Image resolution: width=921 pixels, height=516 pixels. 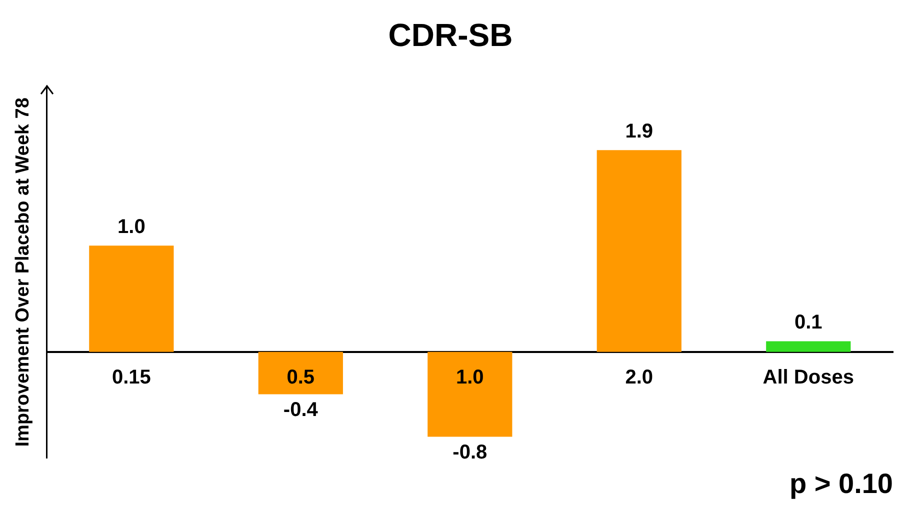 What do you see at coordinates (808, 377) in the screenshot?
I see `x-tick-label: All Doses` at bounding box center [808, 377].